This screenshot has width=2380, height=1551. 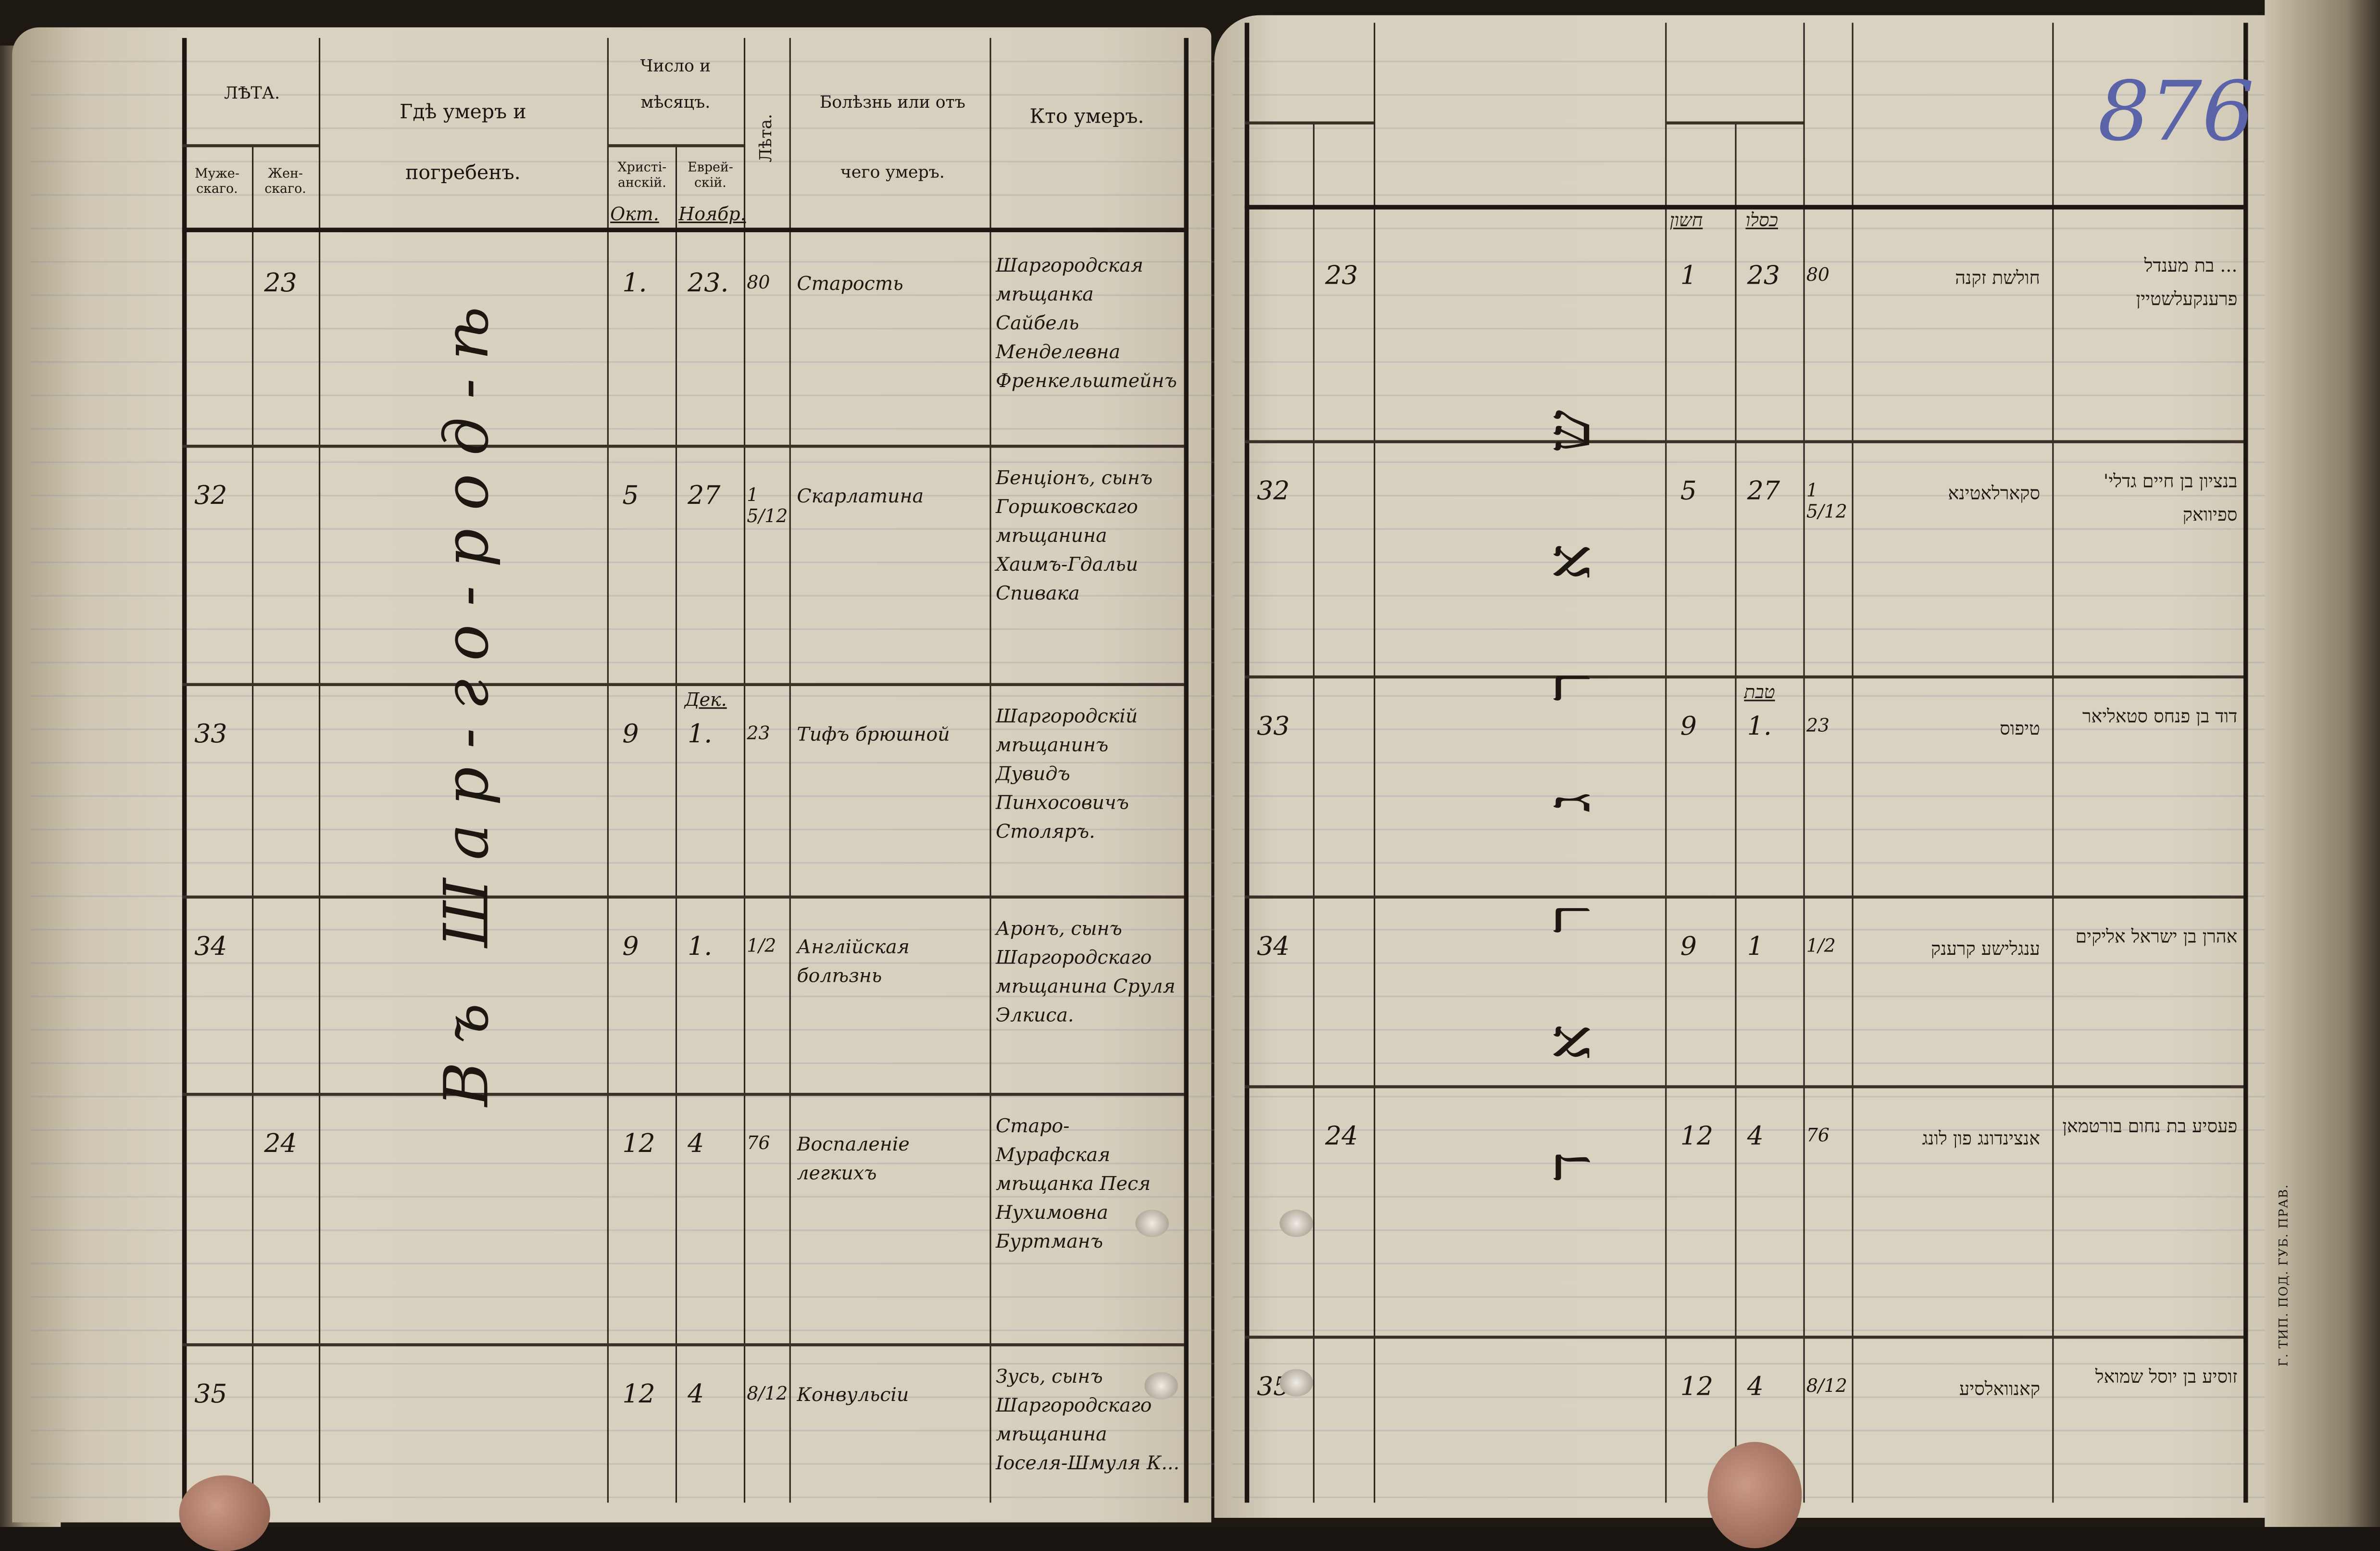 What do you see at coordinates (2187, 283) in the screenshot?
I see `deceased-name: ... בת מענדל פרענקעלשטיין` at bounding box center [2187, 283].